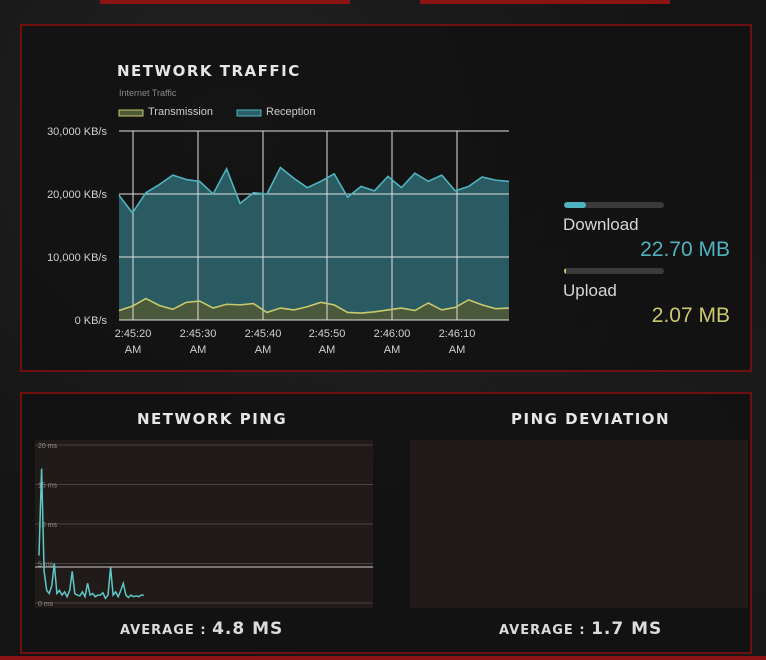 The height and width of the screenshot is (660, 766). I want to click on y-tick-label: 30,000 KB/s, so click(77, 132).